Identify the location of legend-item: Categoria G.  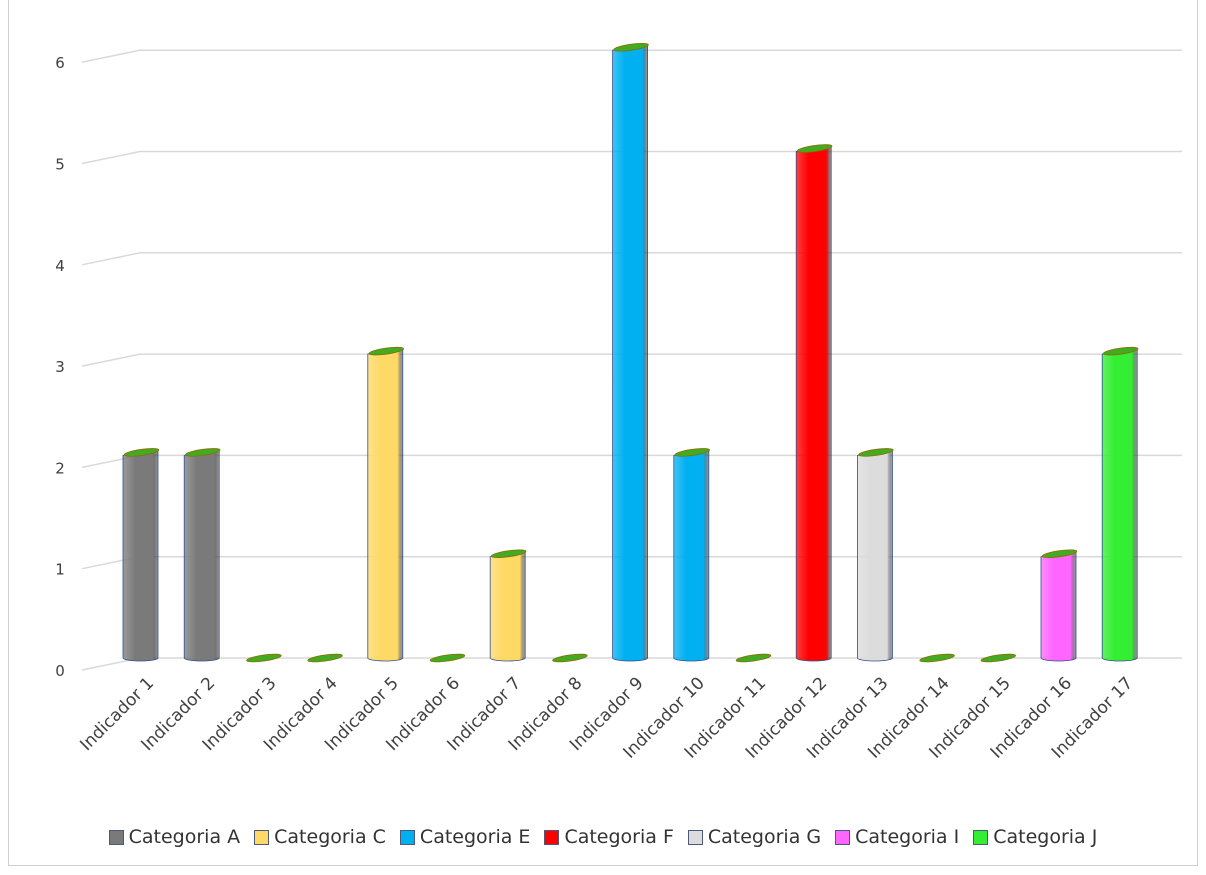
(754, 837).